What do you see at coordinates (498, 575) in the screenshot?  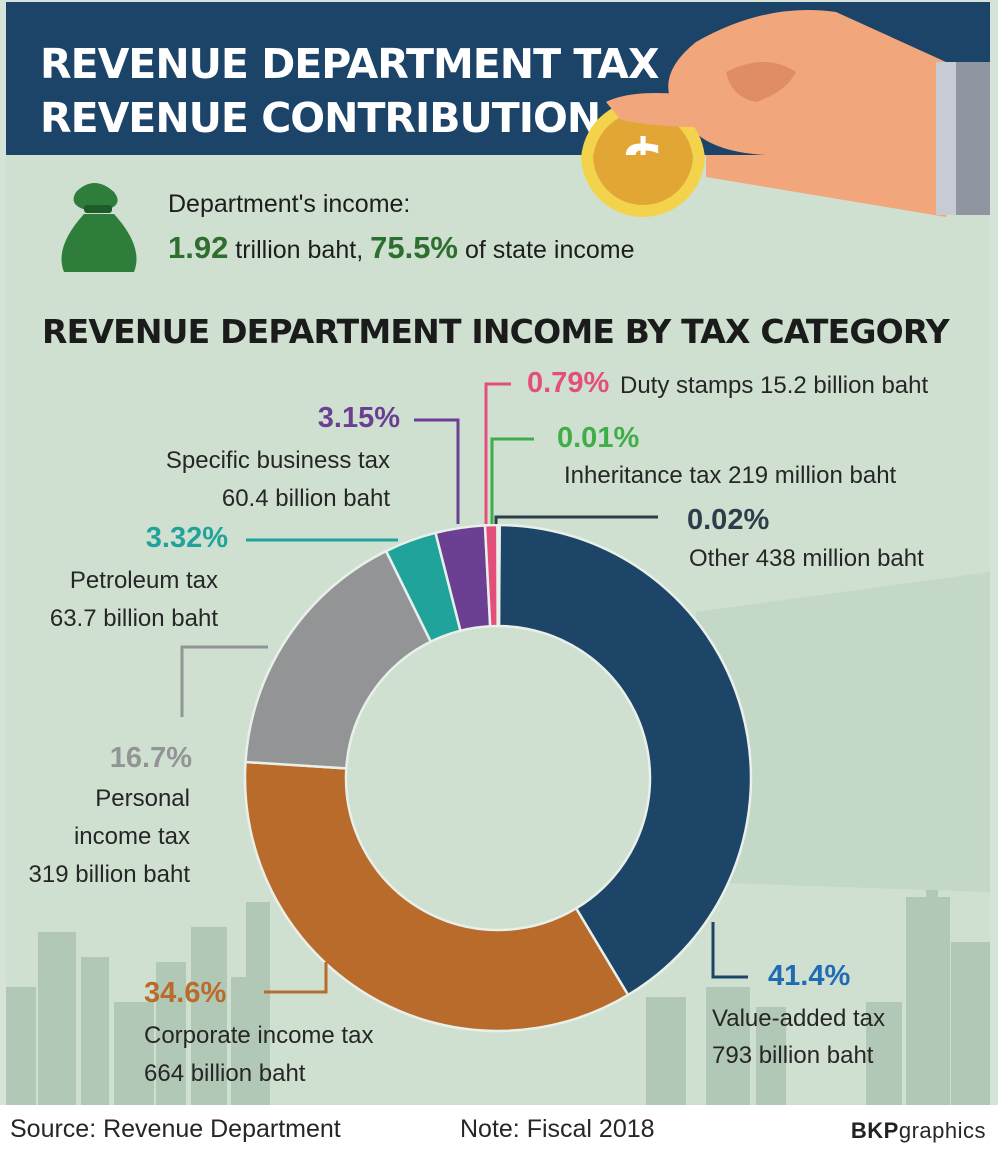 I see `donut-slice-other` at bounding box center [498, 575].